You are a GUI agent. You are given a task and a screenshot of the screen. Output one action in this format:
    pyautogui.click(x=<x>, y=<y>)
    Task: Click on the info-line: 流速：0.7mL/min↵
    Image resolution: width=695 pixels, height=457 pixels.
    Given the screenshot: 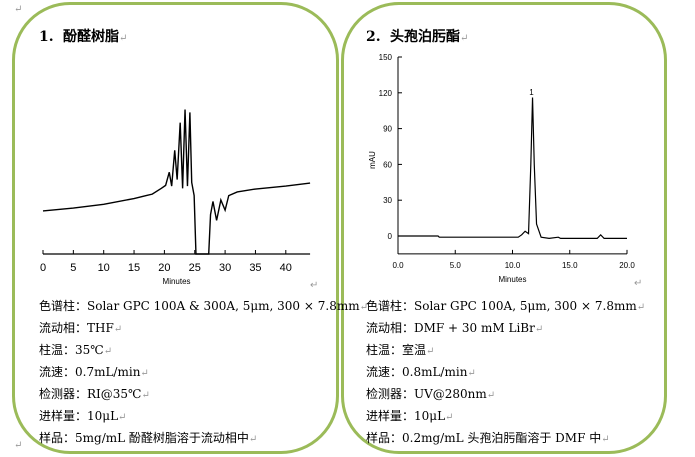 What is the action you would take?
    pyautogui.click(x=94, y=371)
    